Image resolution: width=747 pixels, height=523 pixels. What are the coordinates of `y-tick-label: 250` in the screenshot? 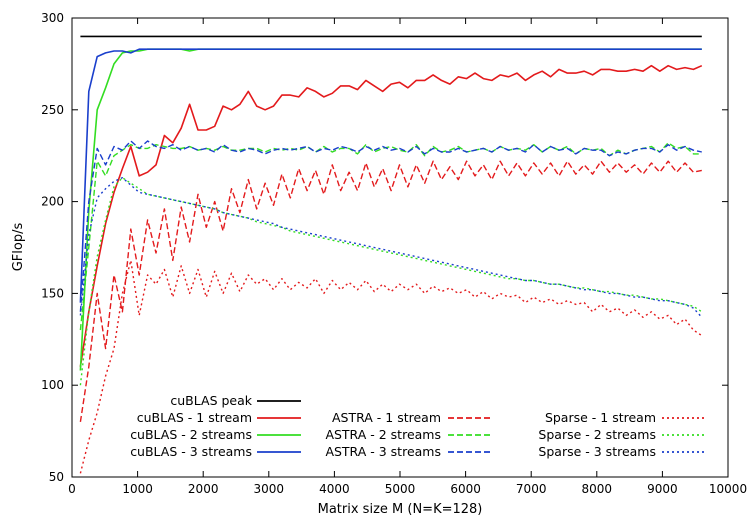 It's located at (52, 110).